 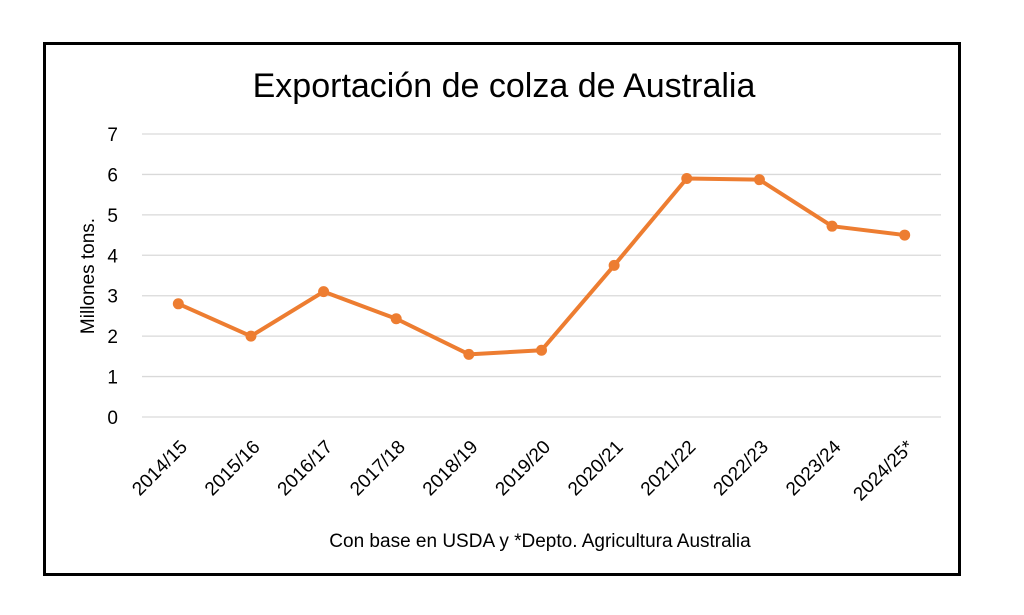 What do you see at coordinates (595, 468) in the screenshot?
I see `x-tick-label: 2020/21` at bounding box center [595, 468].